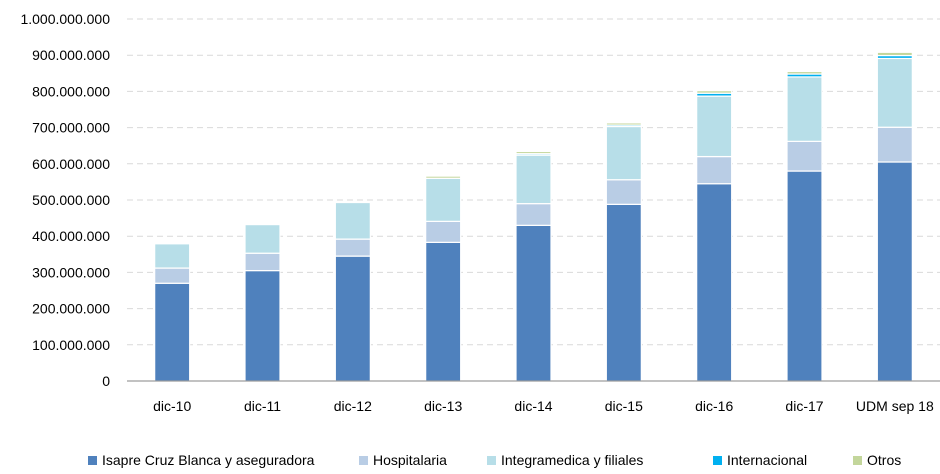 The image size is (940, 474). Describe the element at coordinates (572, 460) in the screenshot. I see `legend-label: Integramedica y filiales` at that location.